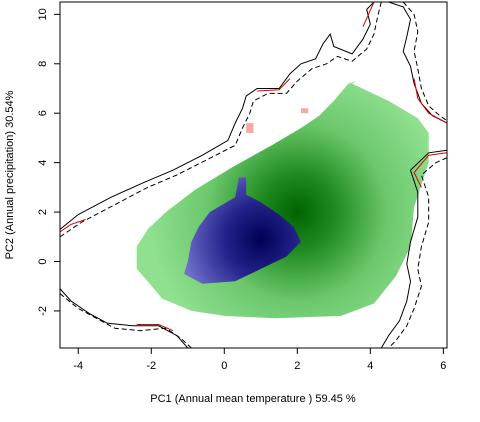  What do you see at coordinates (43, 163) in the screenshot?
I see `y-tick-label-3: 4` at bounding box center [43, 163].